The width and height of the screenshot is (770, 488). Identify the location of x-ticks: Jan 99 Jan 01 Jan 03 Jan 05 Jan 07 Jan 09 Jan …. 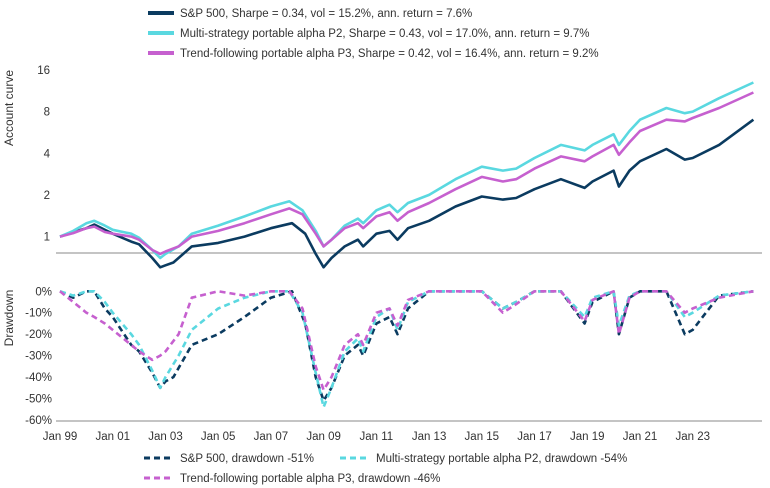
(376, 437).